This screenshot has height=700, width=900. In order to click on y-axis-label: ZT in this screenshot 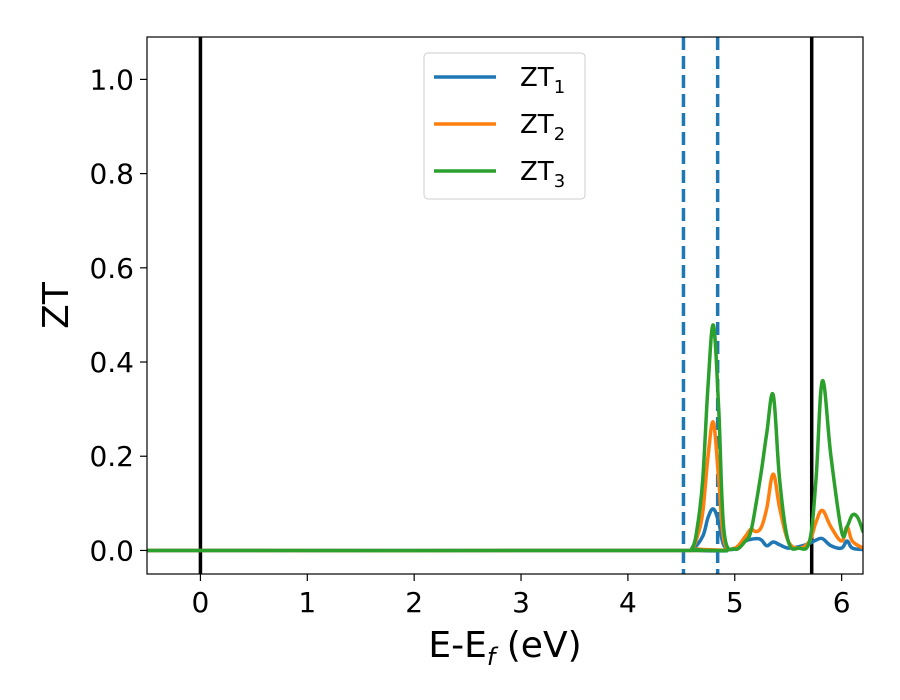, I will do `click(56, 305)`.